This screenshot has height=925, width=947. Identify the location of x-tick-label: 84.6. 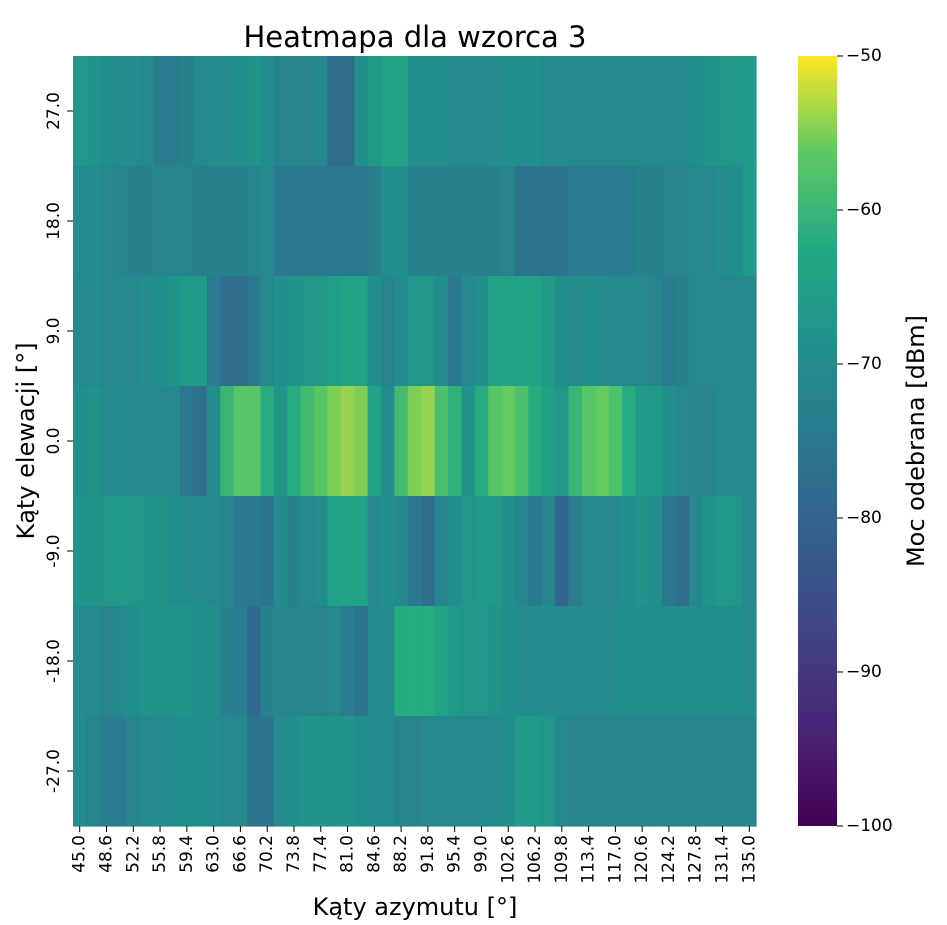
(374, 854).